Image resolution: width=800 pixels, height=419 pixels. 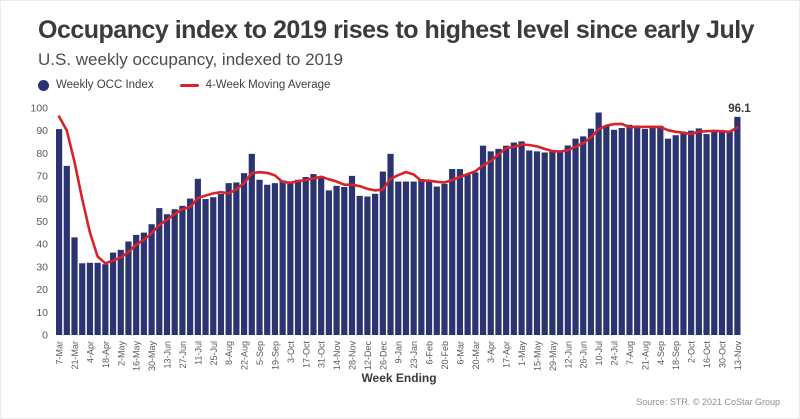 I want to click on x-axis-tick-label: 16-May, so click(x=137, y=356).